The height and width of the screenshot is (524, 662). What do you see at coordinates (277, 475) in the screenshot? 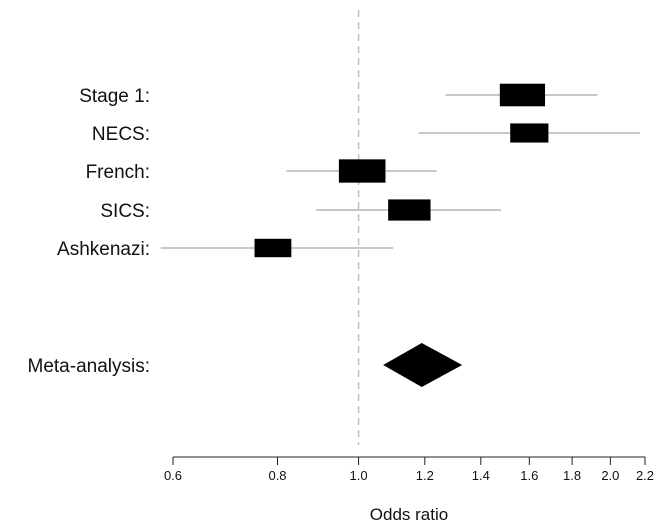
I see `x-tick-label: 0.8` at bounding box center [277, 475].